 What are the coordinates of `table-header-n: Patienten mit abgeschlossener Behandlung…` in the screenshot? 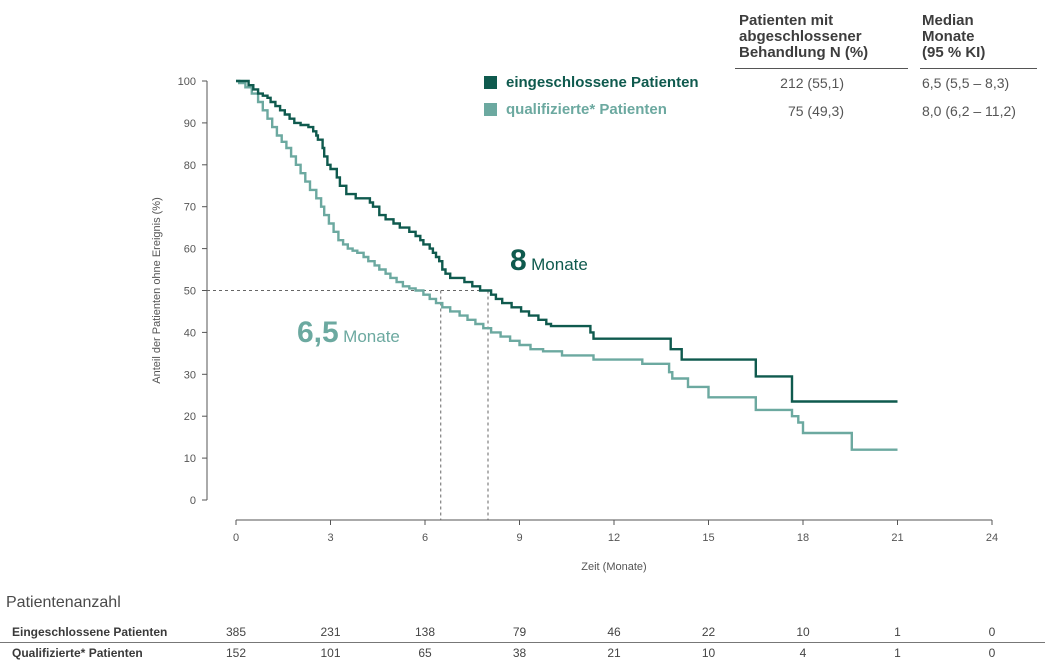 It's located at (803, 37).